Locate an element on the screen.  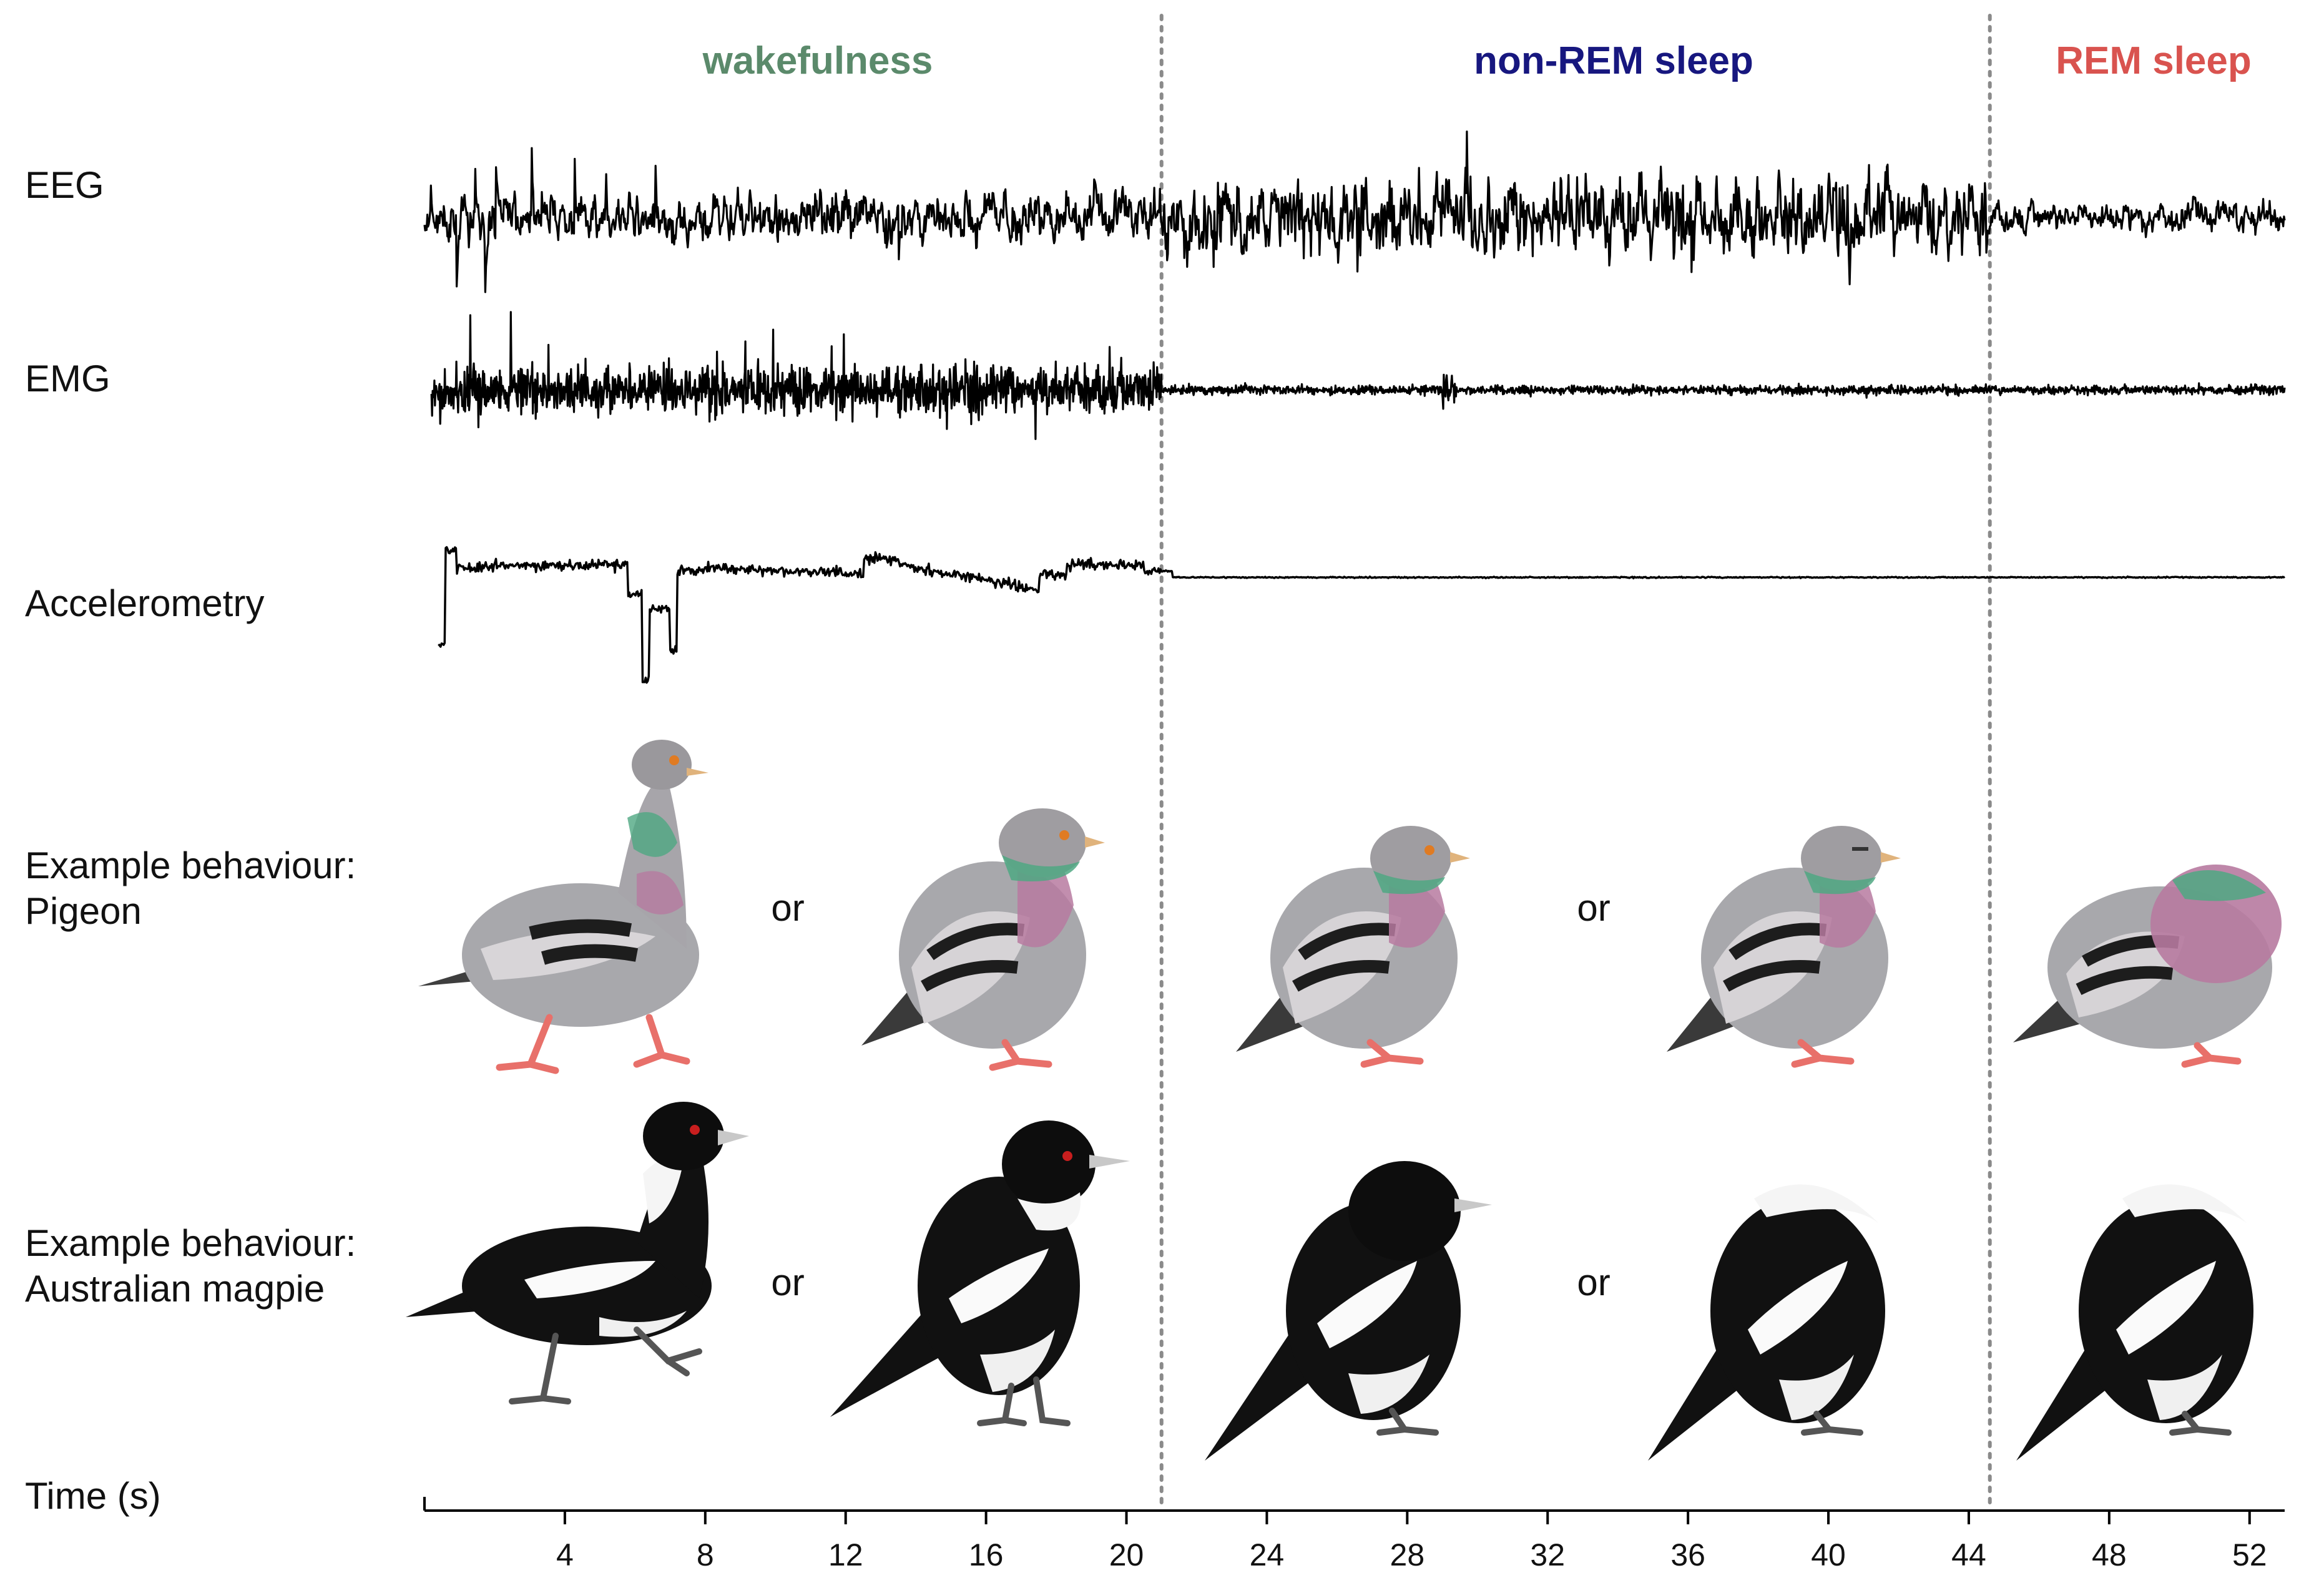
row-label-pigeon: Example behaviour: Pigeon is located at coordinates (190, 888).